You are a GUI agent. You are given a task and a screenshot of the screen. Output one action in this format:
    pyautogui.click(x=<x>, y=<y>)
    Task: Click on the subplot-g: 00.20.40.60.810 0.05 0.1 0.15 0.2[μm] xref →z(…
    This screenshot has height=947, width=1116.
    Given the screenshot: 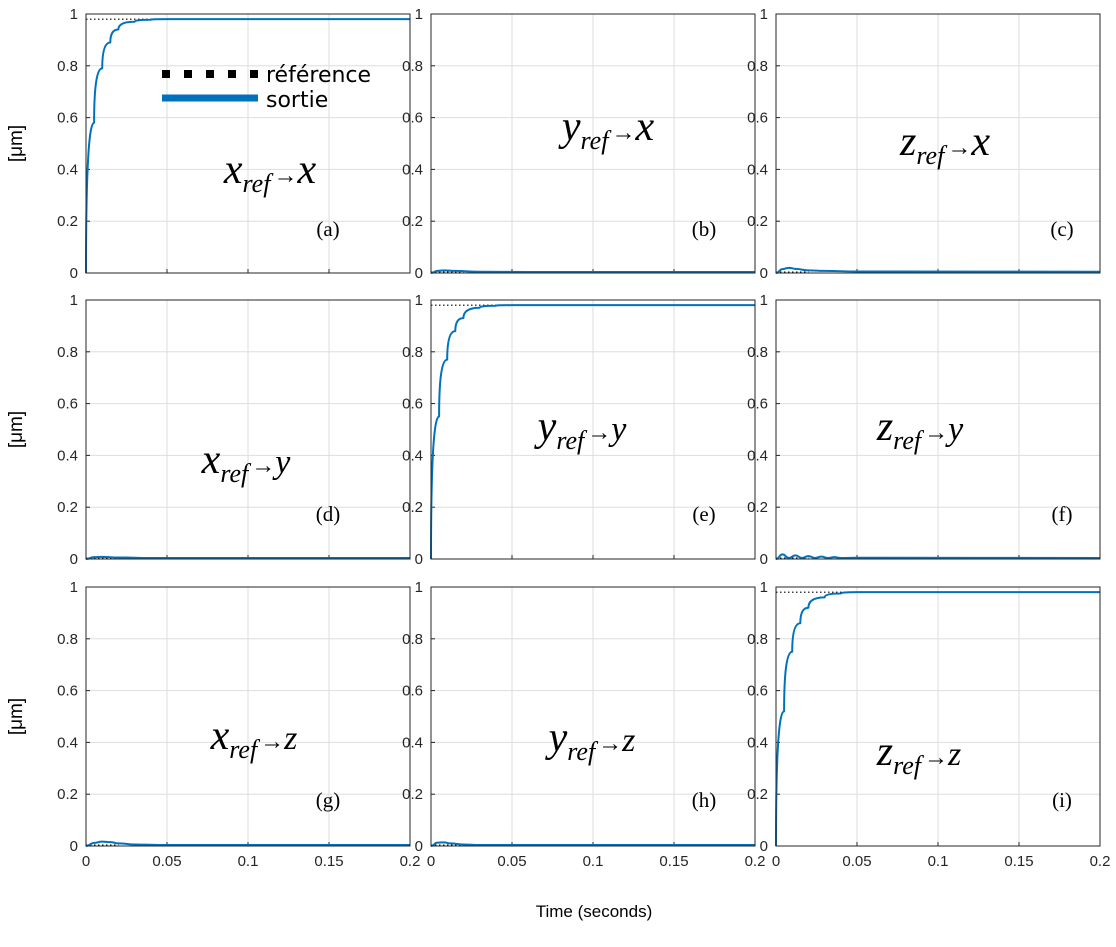 What is the action you would take?
    pyautogui.click(x=213, y=724)
    